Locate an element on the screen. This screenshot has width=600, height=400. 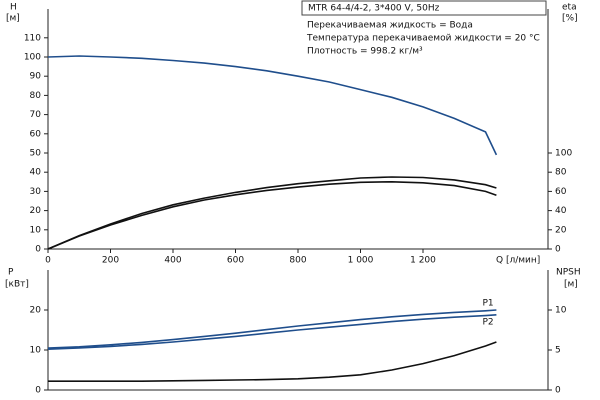
y-axis-label: H is located at coordinates (13, 8).